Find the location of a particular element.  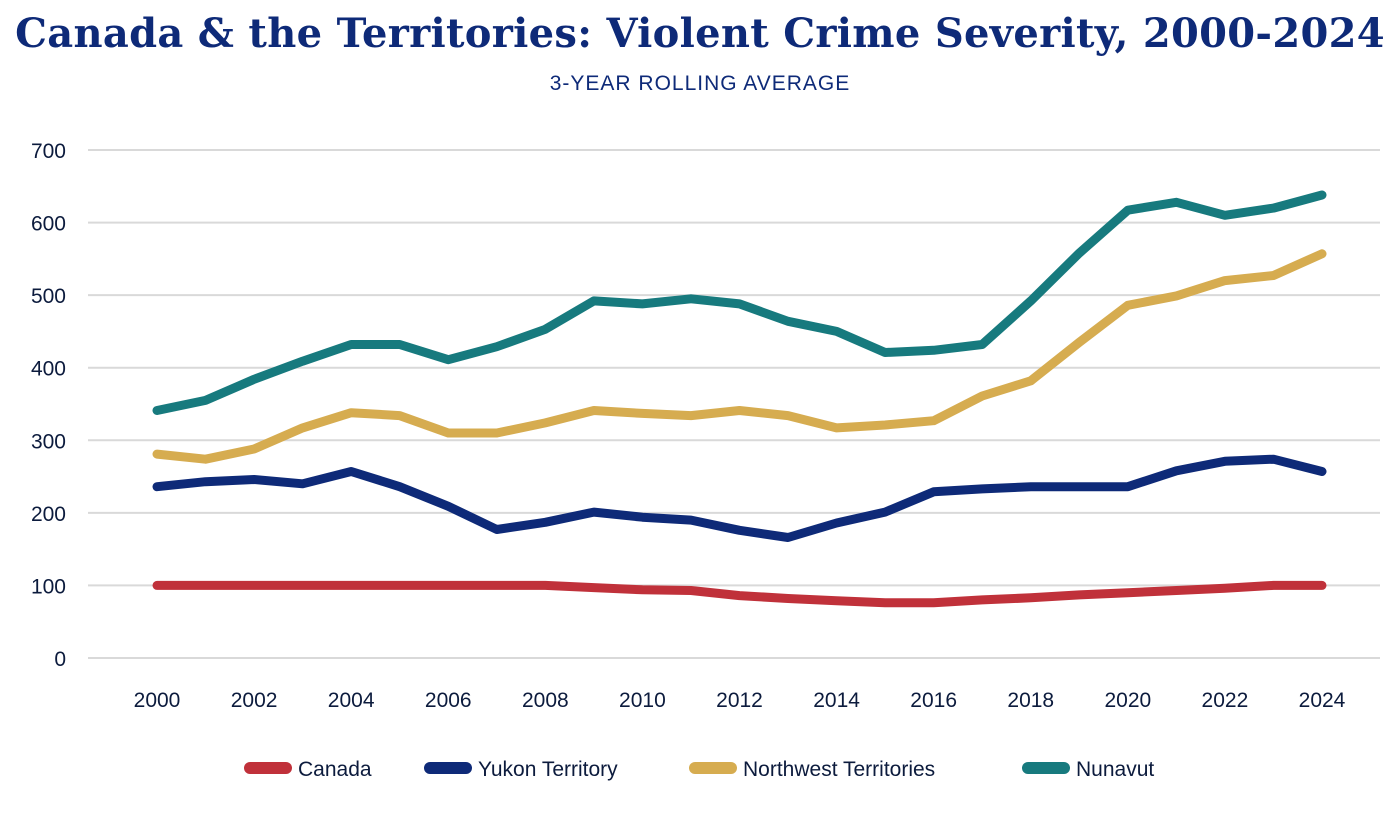

x-tick-label: 2000 is located at coordinates (157, 700).